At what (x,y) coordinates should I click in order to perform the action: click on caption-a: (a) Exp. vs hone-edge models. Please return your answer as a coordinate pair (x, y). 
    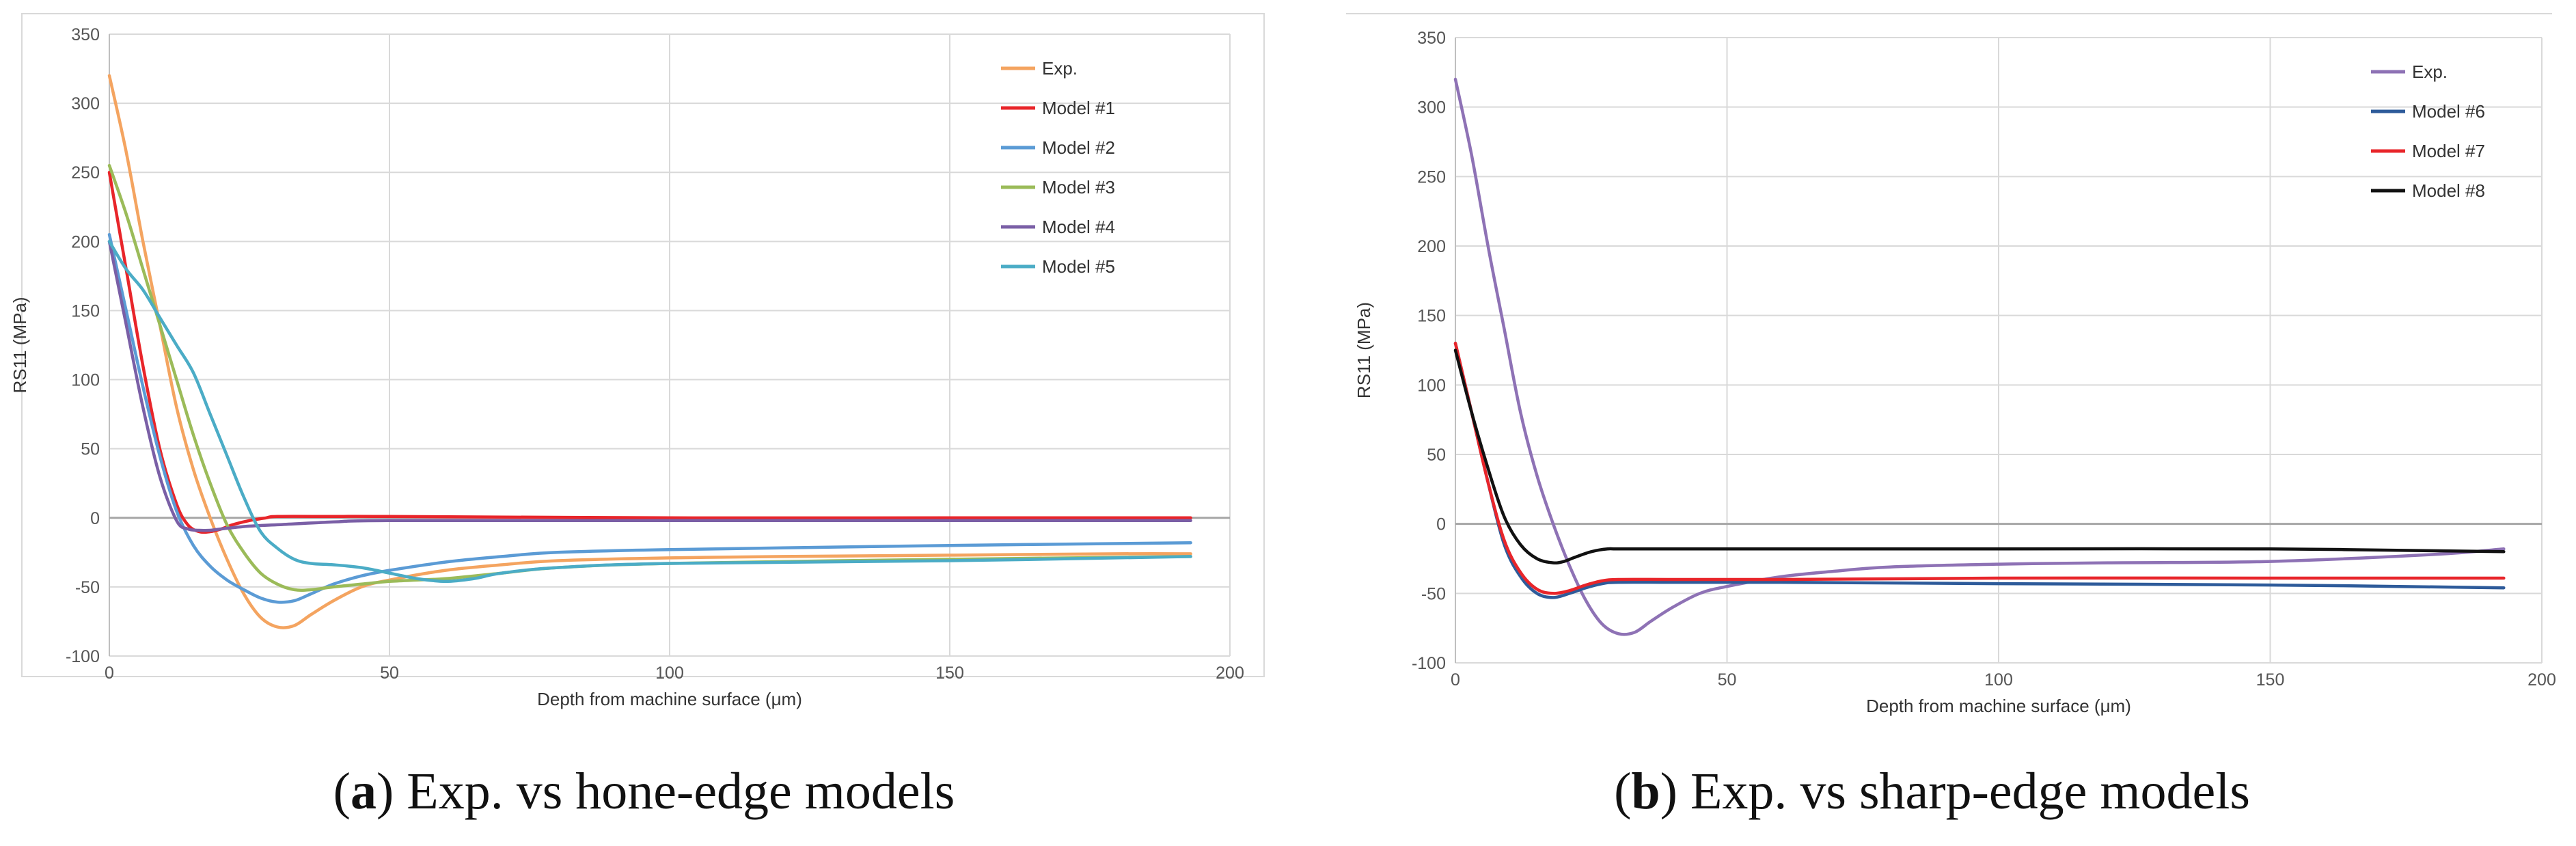
    Looking at the image, I should click on (644, 791).